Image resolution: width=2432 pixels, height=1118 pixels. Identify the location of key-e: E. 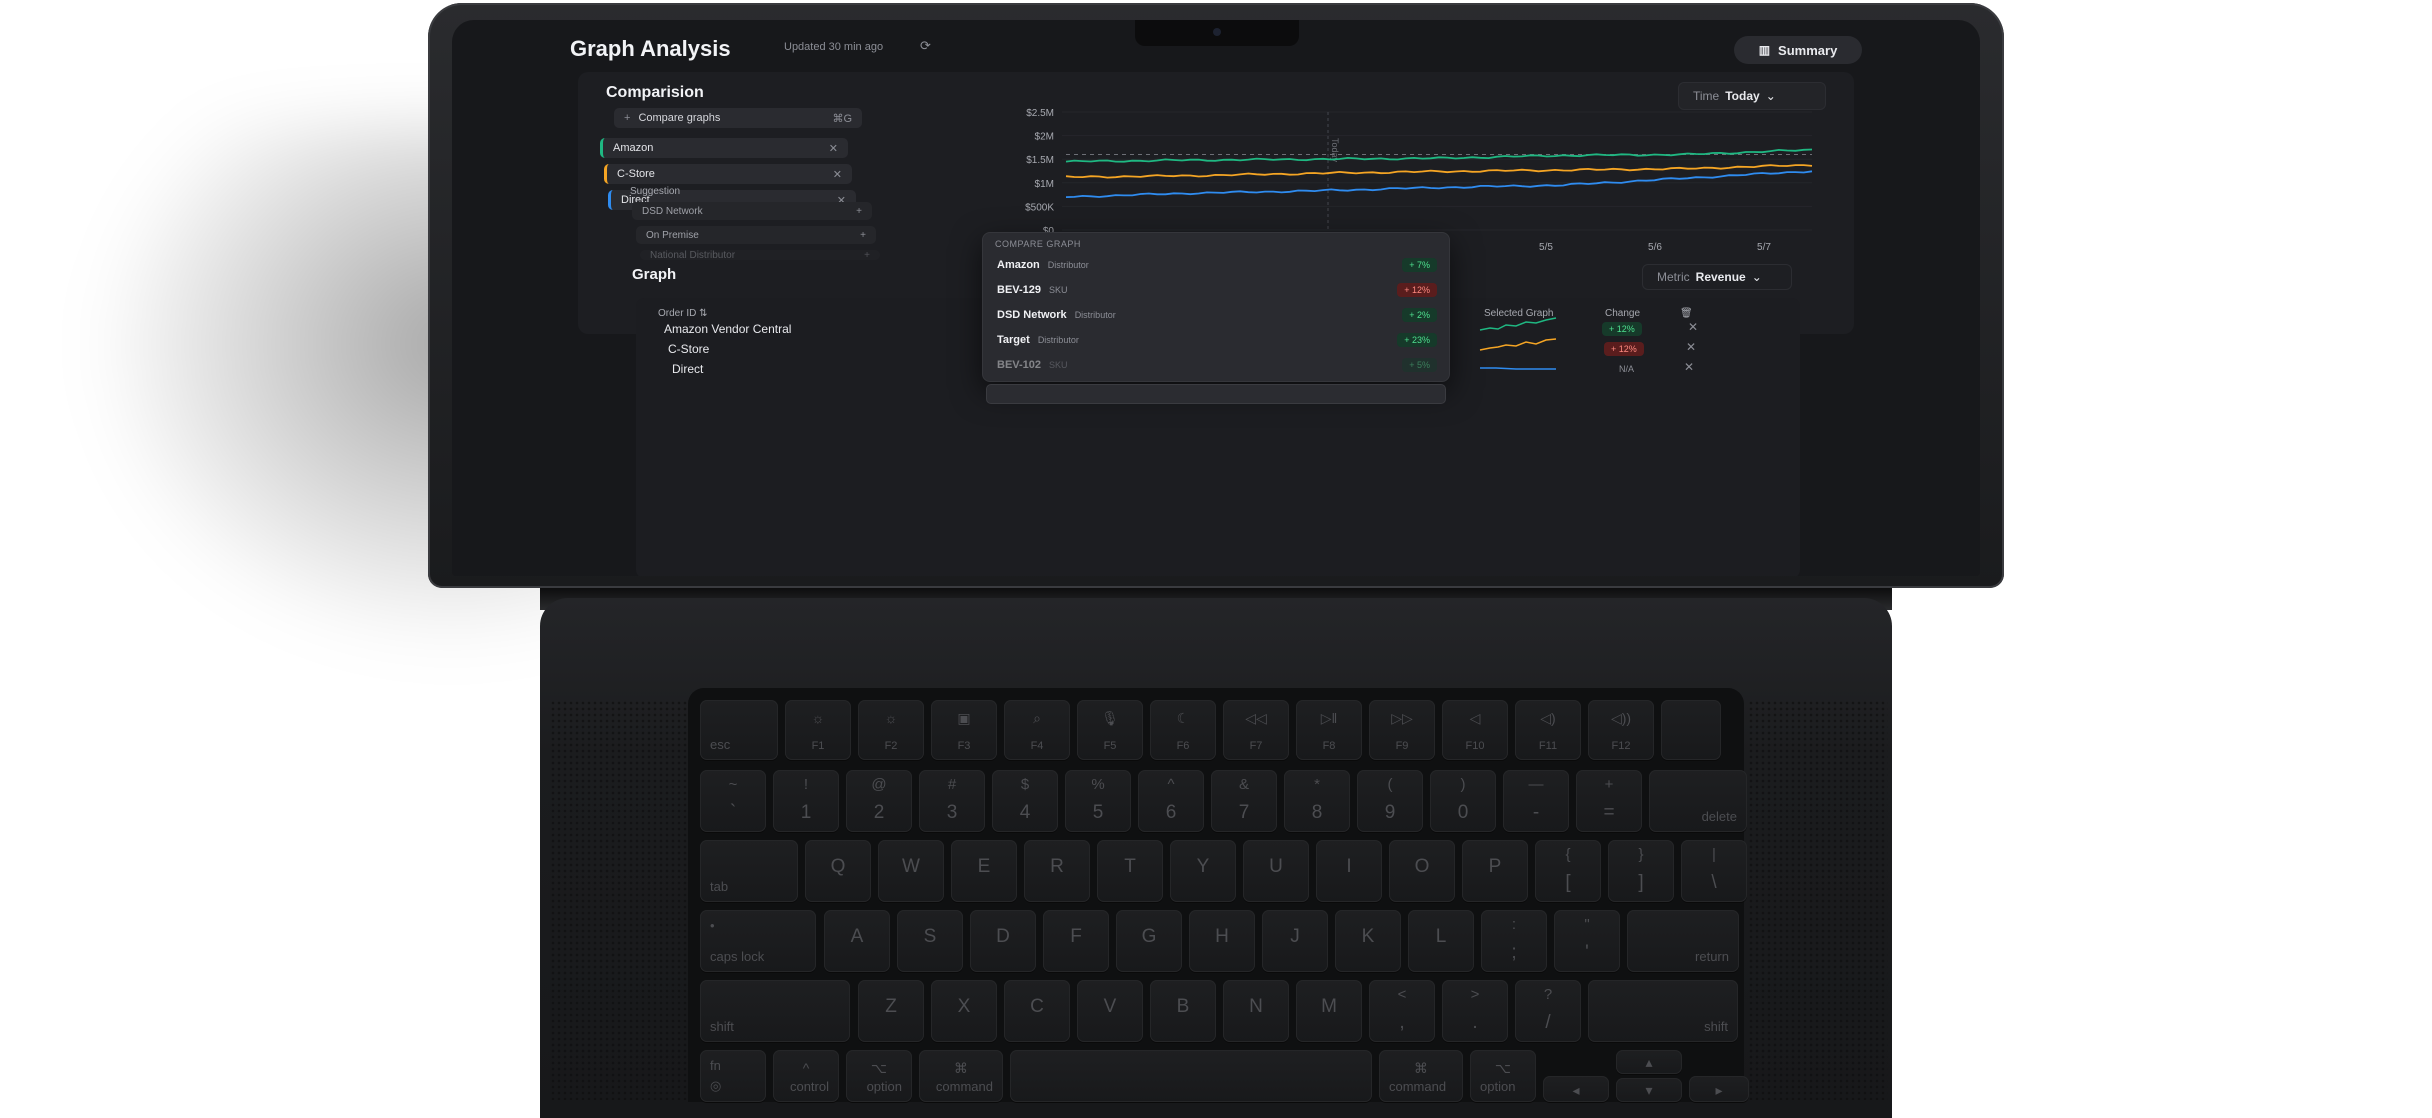
(984, 871).